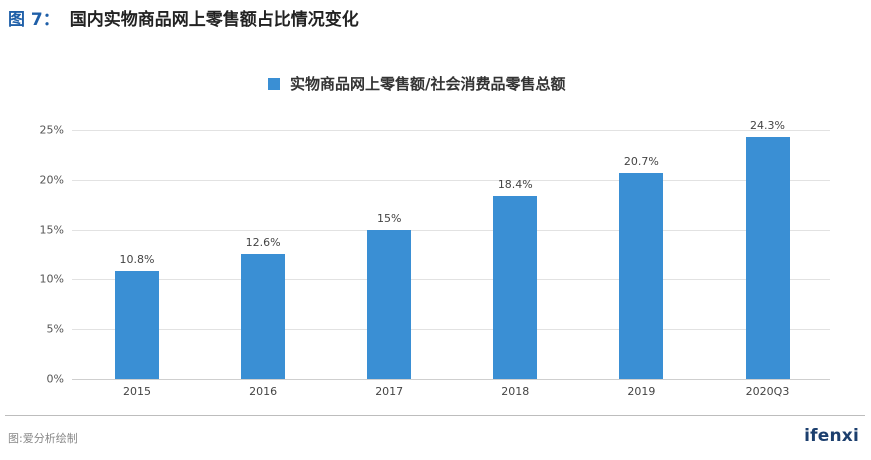 This screenshot has width=871, height=460. I want to click on bar-2016, so click(263, 316).